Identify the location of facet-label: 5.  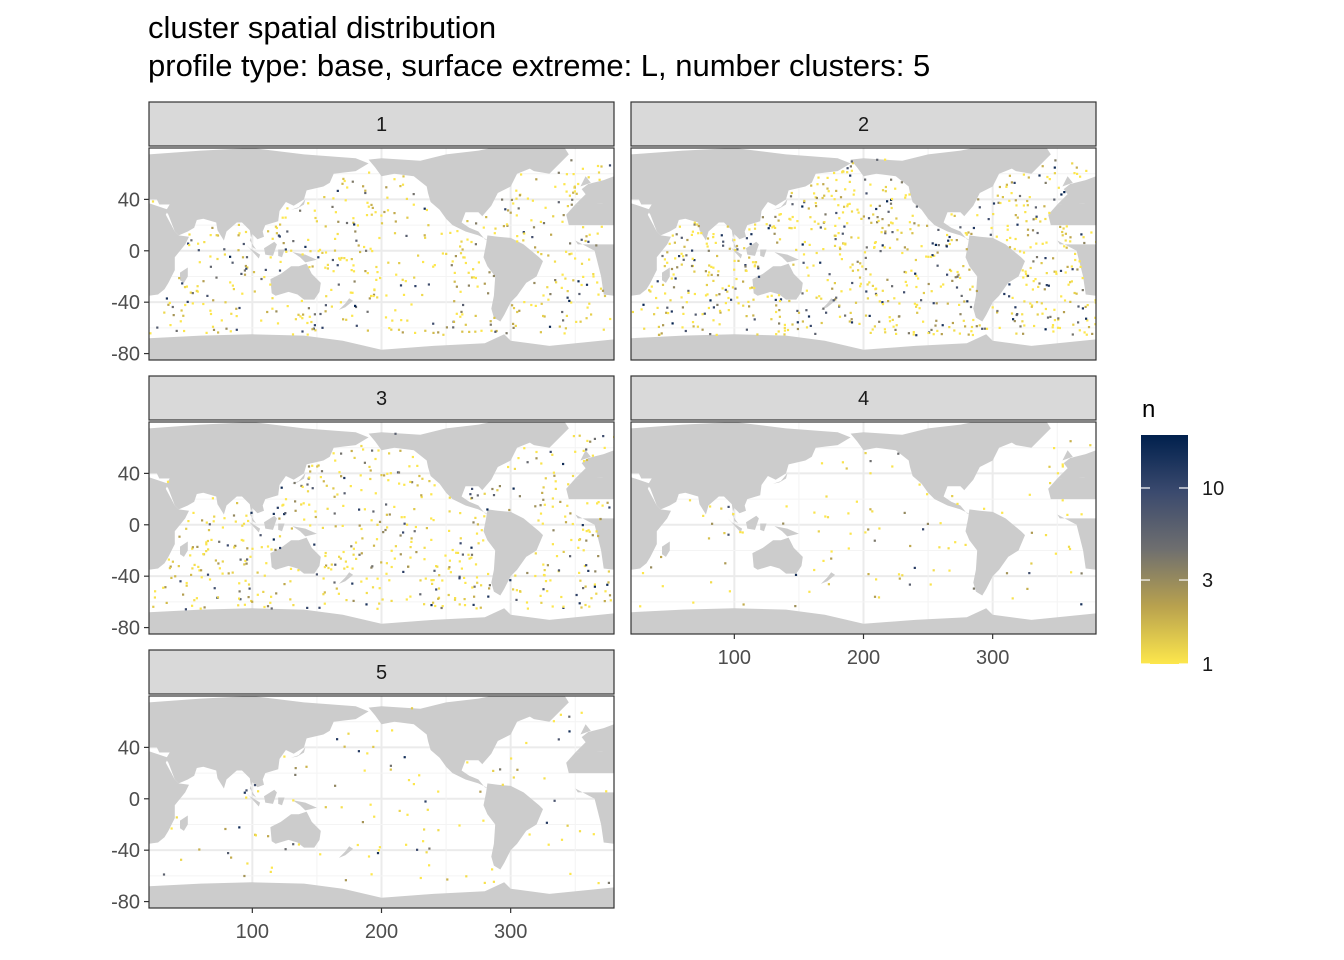
(381, 673).